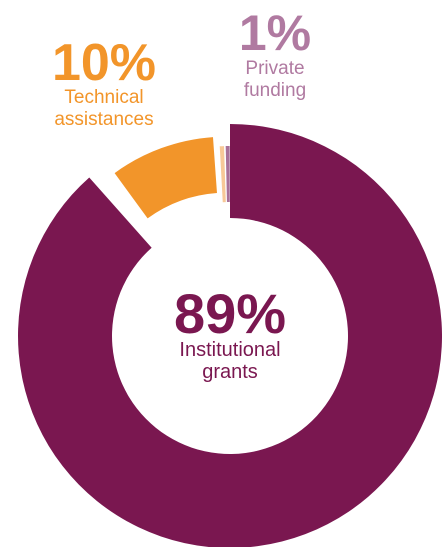 Image resolution: width=442 pixels, height=552 pixels. What do you see at coordinates (222, 174) in the screenshot?
I see `slice-sliver-light` at bounding box center [222, 174].